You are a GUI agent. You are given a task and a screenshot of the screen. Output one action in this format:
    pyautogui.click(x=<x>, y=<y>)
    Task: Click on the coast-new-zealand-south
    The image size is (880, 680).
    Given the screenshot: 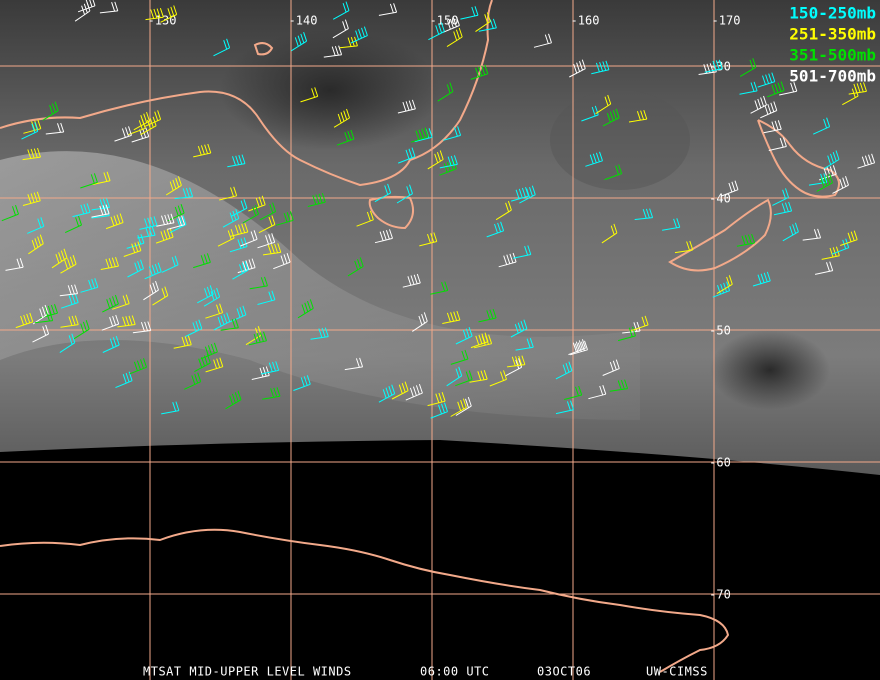 What is the action you would take?
    pyautogui.click(x=720, y=235)
    